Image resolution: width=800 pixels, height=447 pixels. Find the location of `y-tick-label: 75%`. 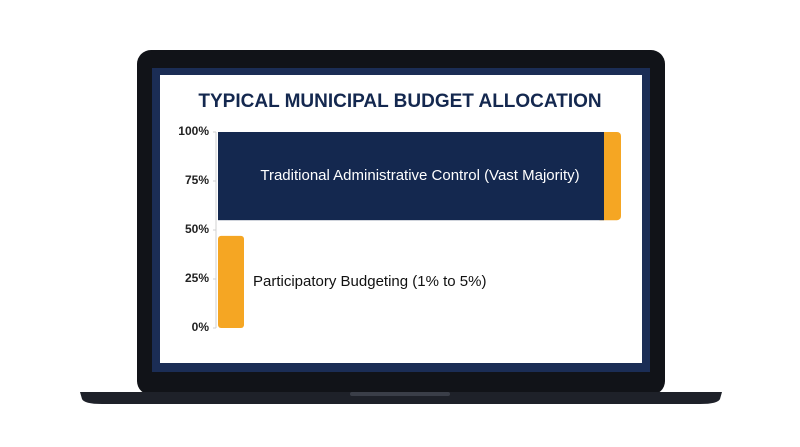

y-tick-label: 75% is located at coordinates (197, 180).